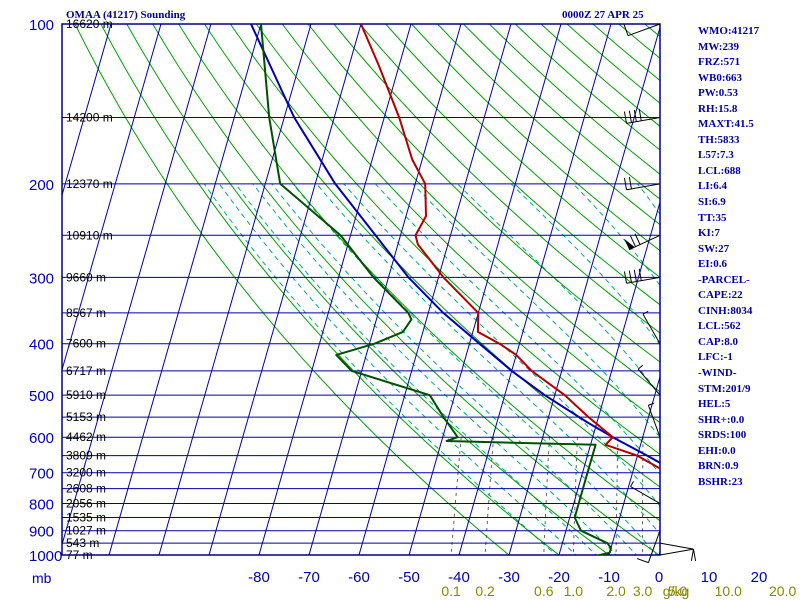 The width and height of the screenshot is (800, 600). What do you see at coordinates (718, 341) in the screenshot?
I see `stat-item: CAP:8.0` at bounding box center [718, 341].